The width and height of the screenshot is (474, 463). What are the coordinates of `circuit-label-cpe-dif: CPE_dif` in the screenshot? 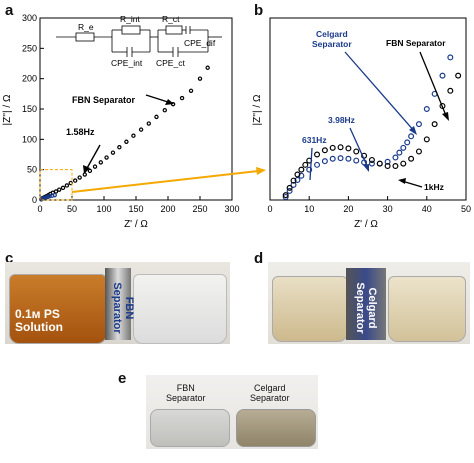 It's located at (200, 43).